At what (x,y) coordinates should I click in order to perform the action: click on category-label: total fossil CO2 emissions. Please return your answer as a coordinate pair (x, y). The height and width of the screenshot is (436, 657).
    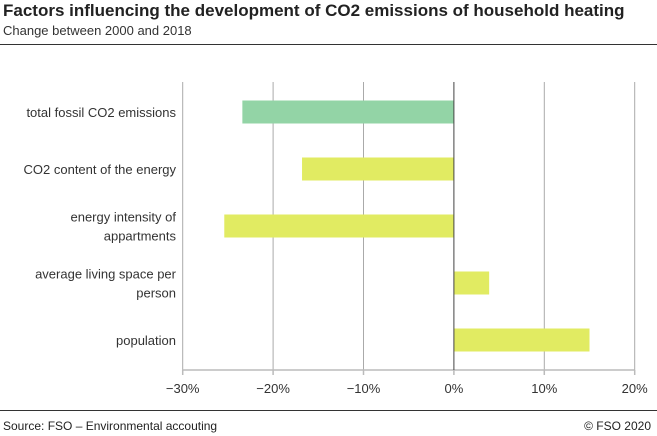
    Looking at the image, I should click on (101, 112).